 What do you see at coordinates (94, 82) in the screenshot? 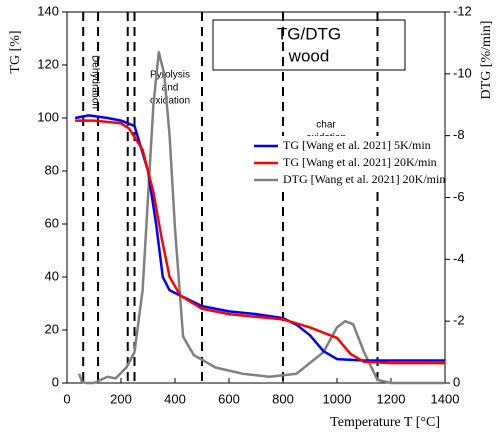
I see `annotation: Dehydration` at bounding box center [94, 82].